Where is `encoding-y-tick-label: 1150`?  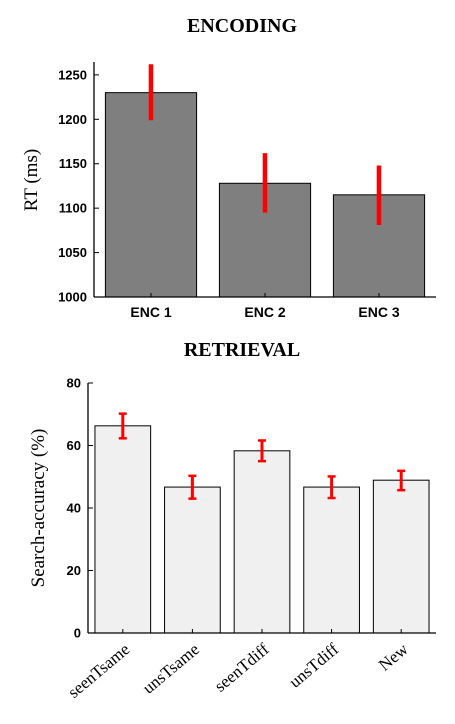
encoding-y-tick-label: 1150 is located at coordinates (73, 163).